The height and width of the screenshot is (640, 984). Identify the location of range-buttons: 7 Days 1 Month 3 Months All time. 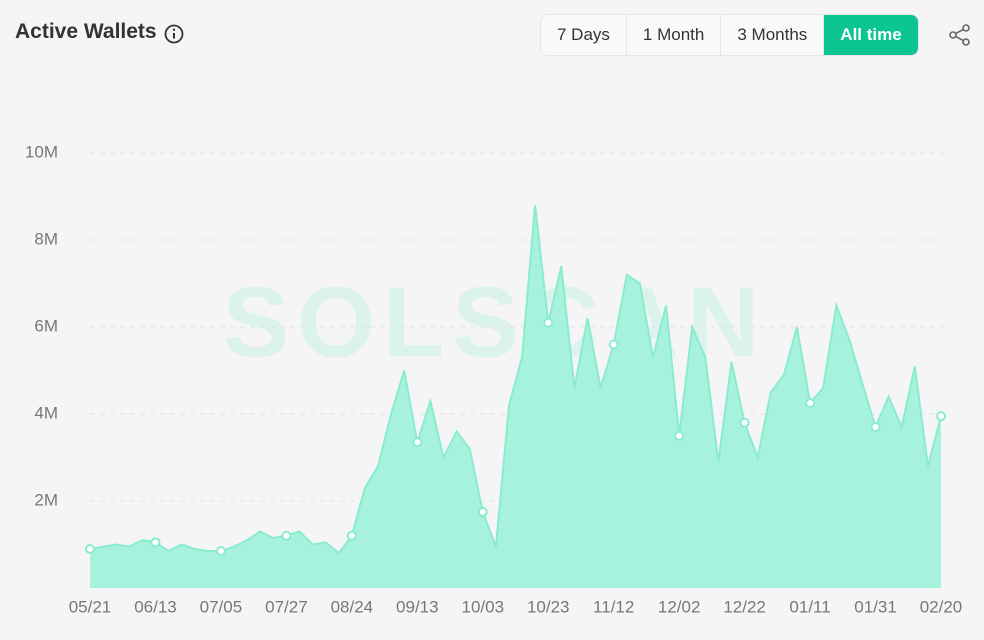
(729, 35).